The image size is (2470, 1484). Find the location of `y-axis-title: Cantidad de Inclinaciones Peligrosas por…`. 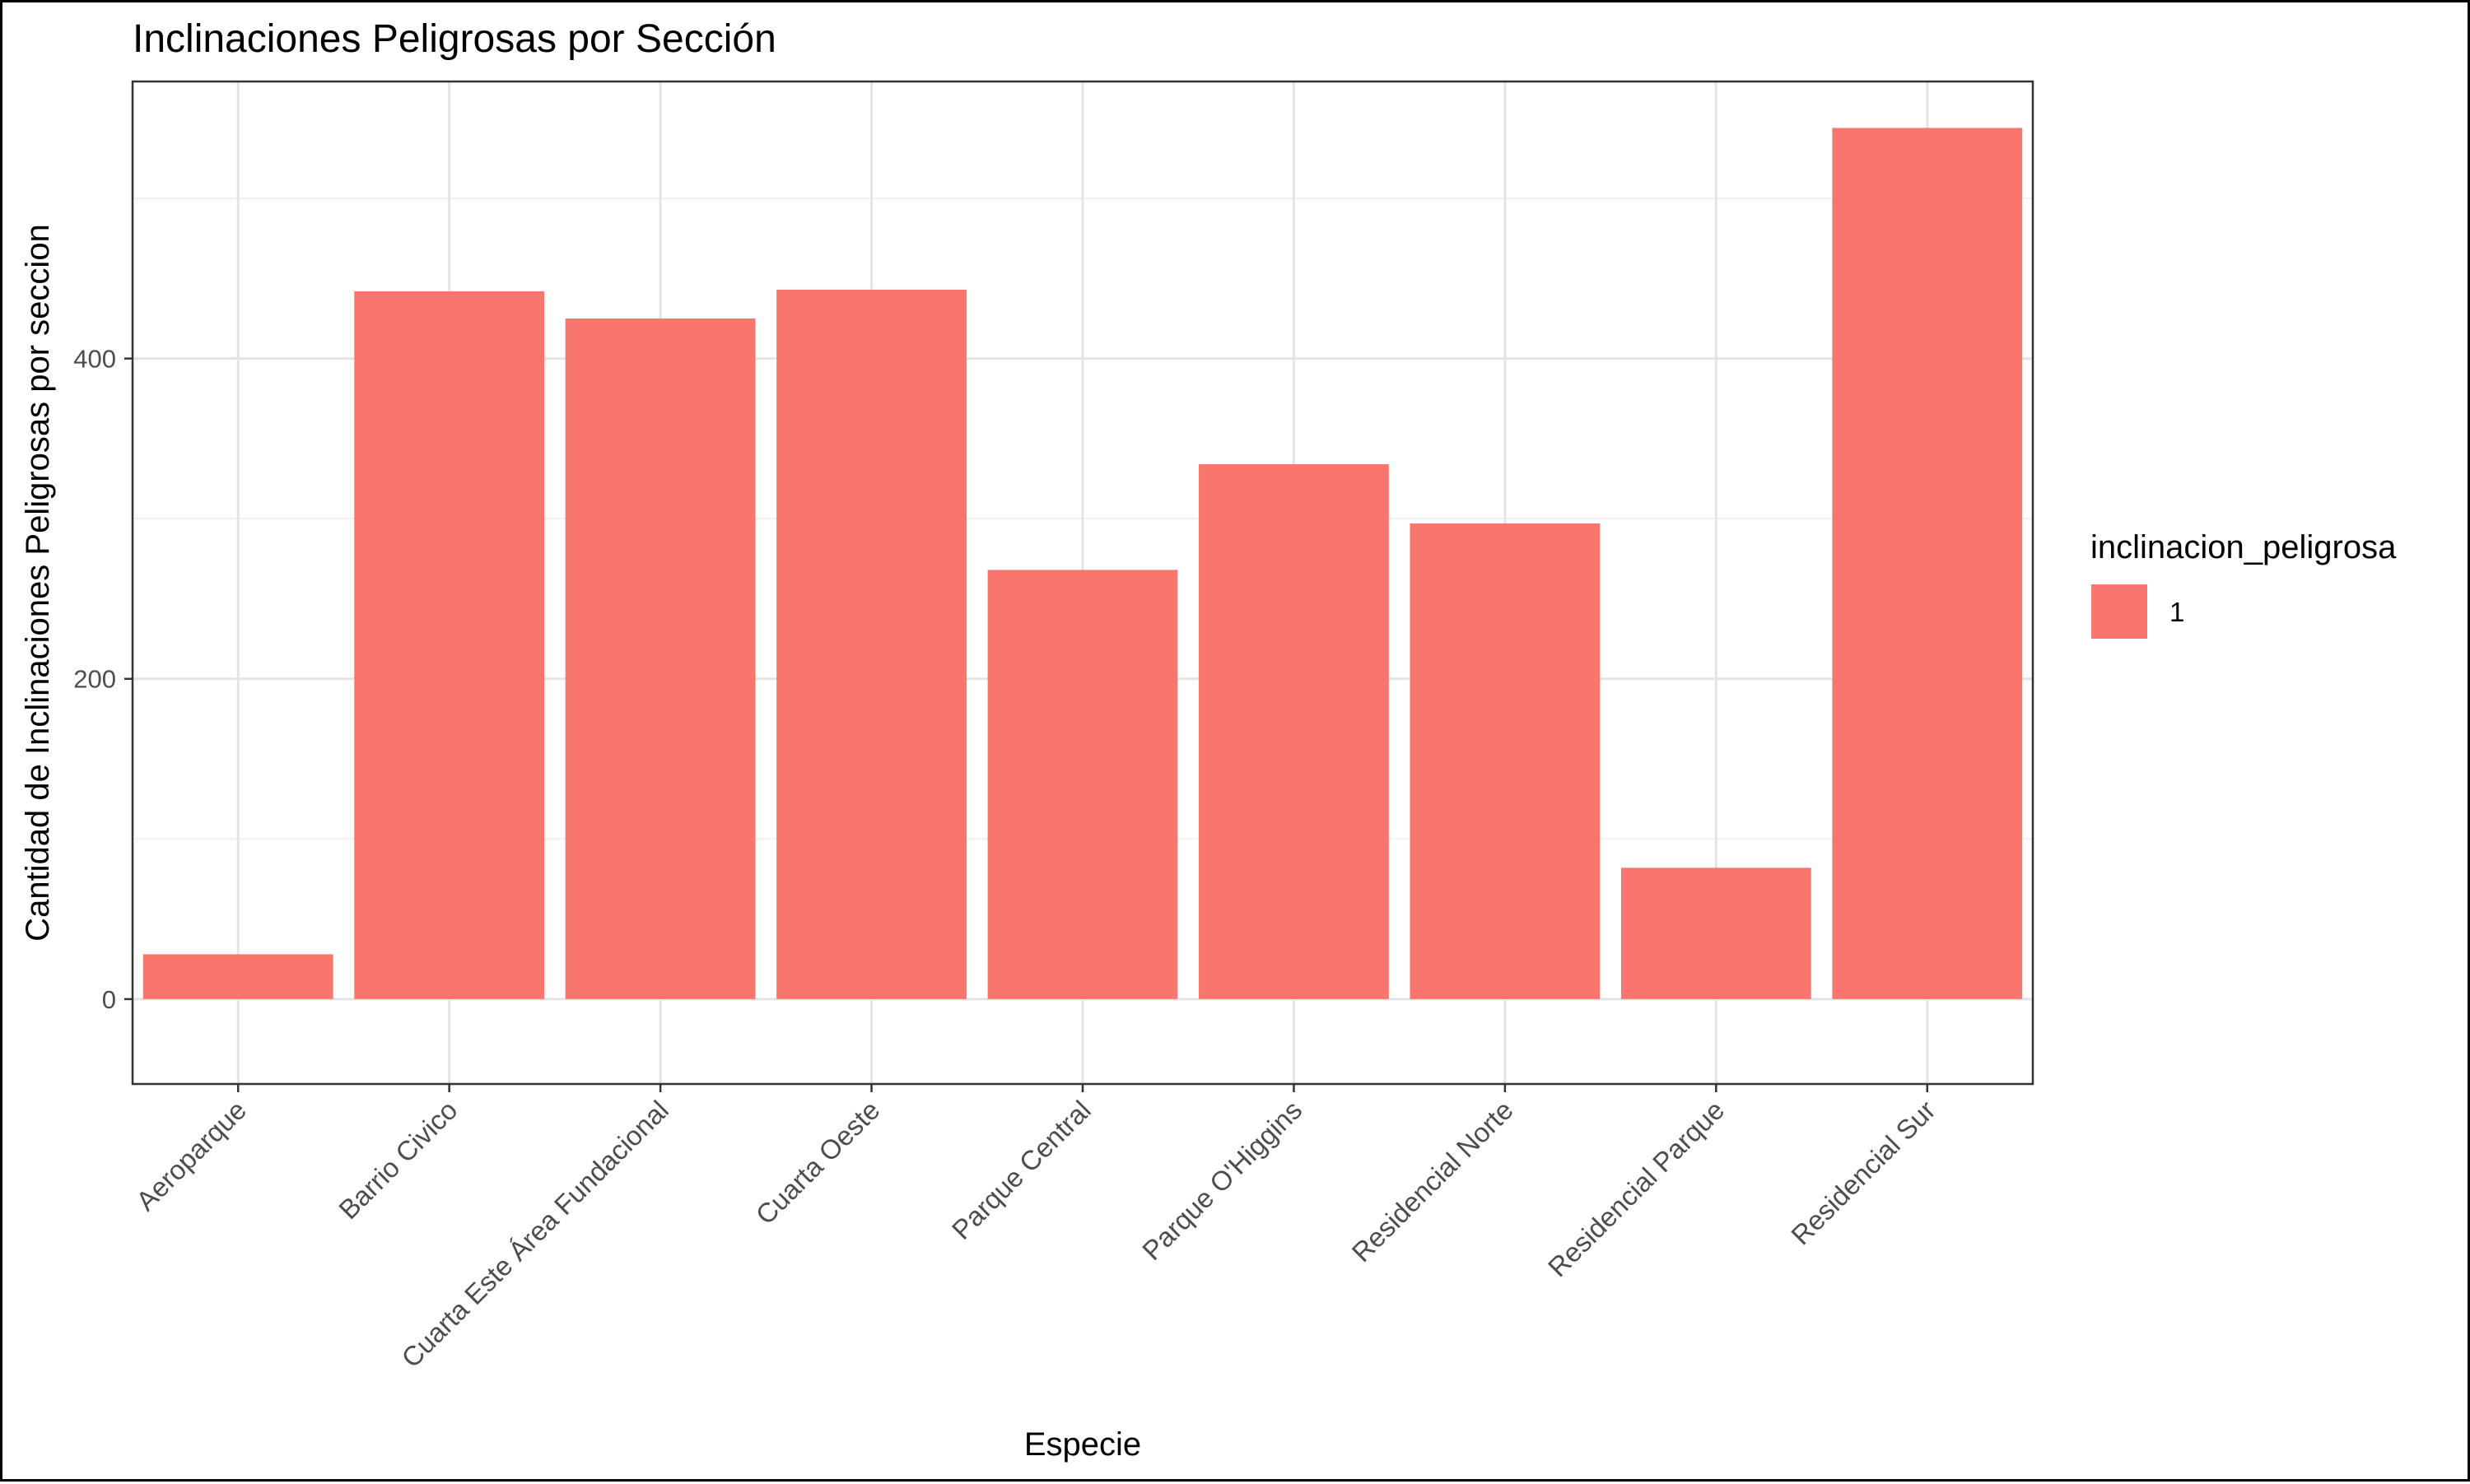

y-axis-title: Cantidad de Inclinaciones Peligrosas por… is located at coordinates (38, 583).